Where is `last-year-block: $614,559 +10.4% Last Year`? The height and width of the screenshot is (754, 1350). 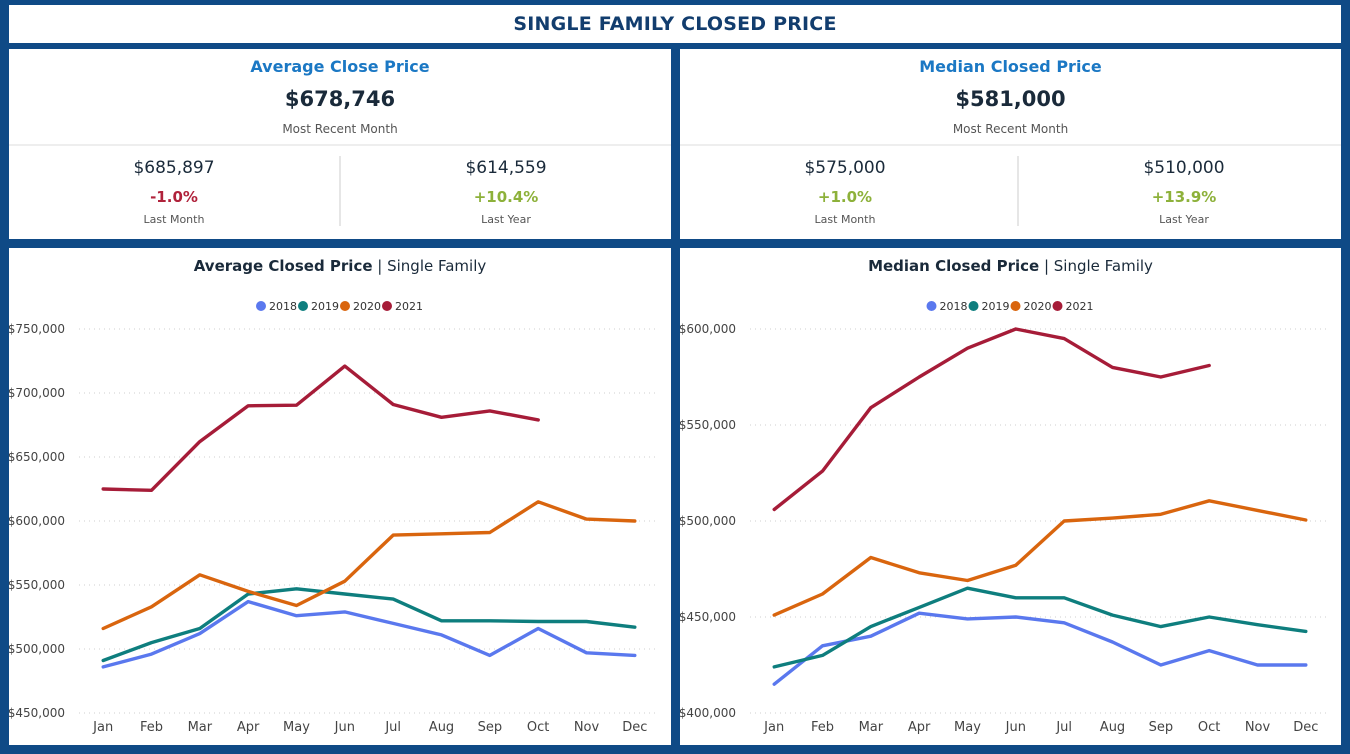
last-year-block: $614,559 +10.4% Last Year is located at coordinates (506, 191).